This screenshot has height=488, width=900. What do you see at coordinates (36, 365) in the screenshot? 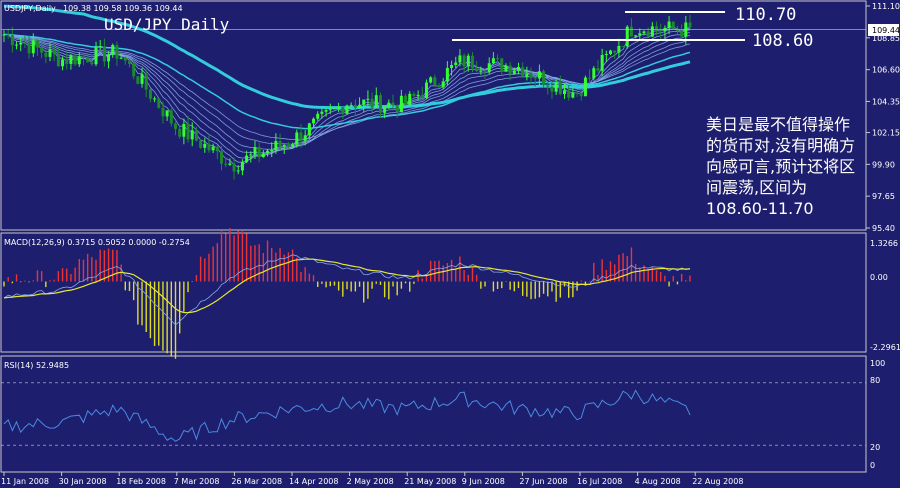
I see `rsi-label: RSI(14) 52.9485` at bounding box center [36, 365].